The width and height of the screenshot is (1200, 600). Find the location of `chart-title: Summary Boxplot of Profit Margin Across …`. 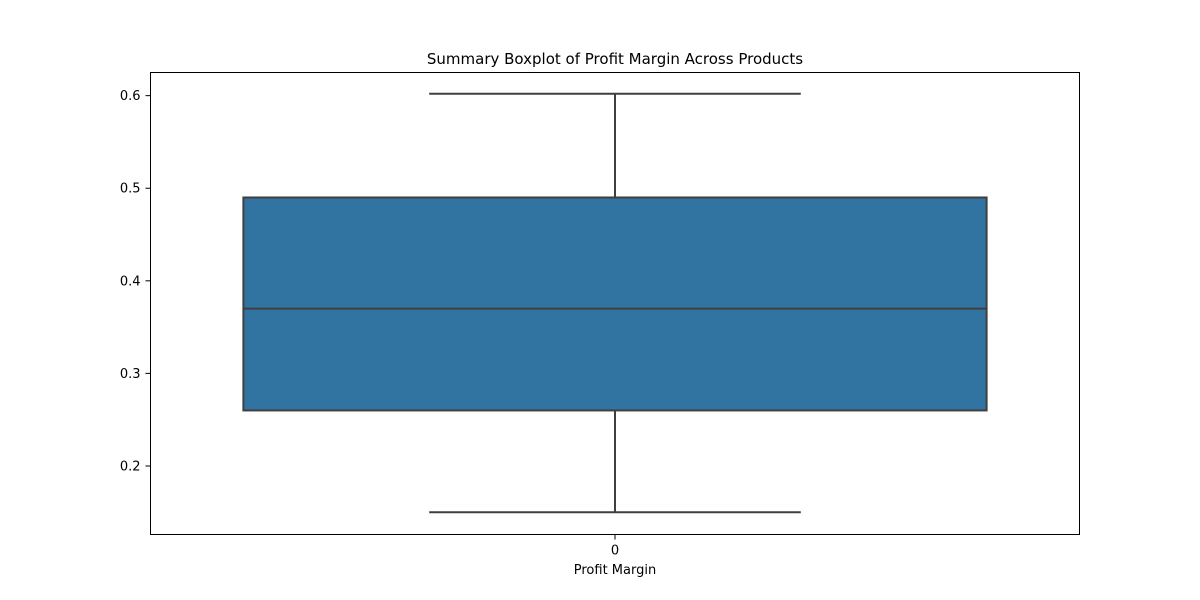

chart-title: Summary Boxplot of Profit Margin Across … is located at coordinates (615, 59).